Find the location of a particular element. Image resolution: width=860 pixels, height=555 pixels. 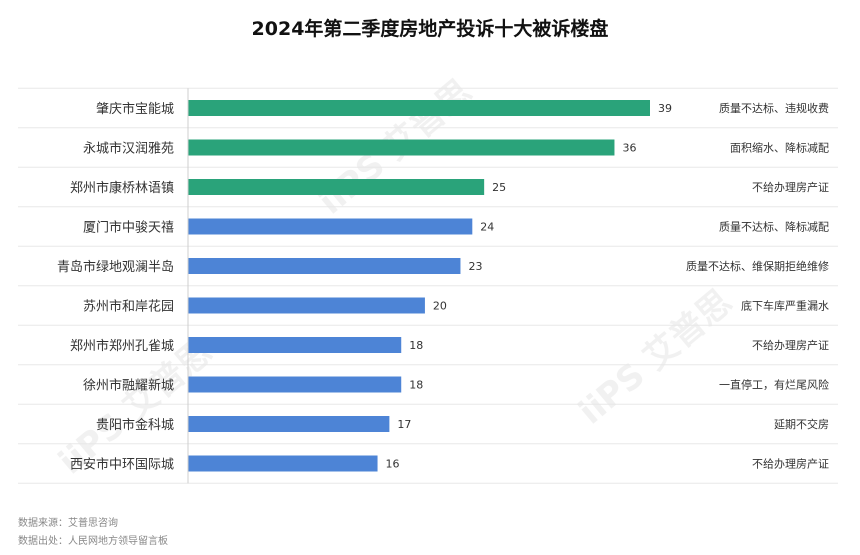

category-label: 徐州市融耀新城 is located at coordinates (128, 386).